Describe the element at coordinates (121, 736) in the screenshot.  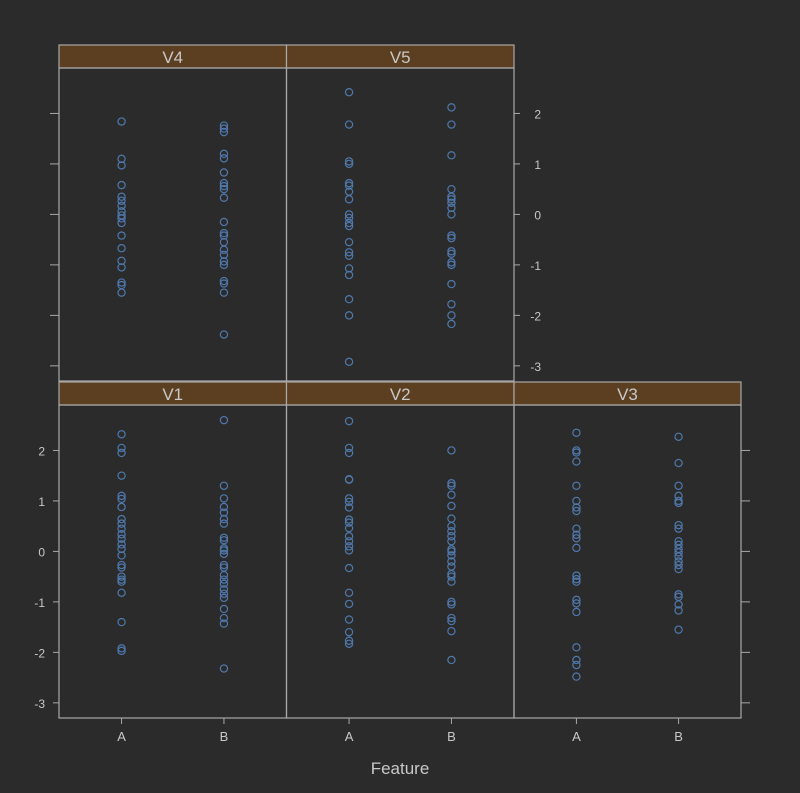
I see `x-tick-label: A` at that location.